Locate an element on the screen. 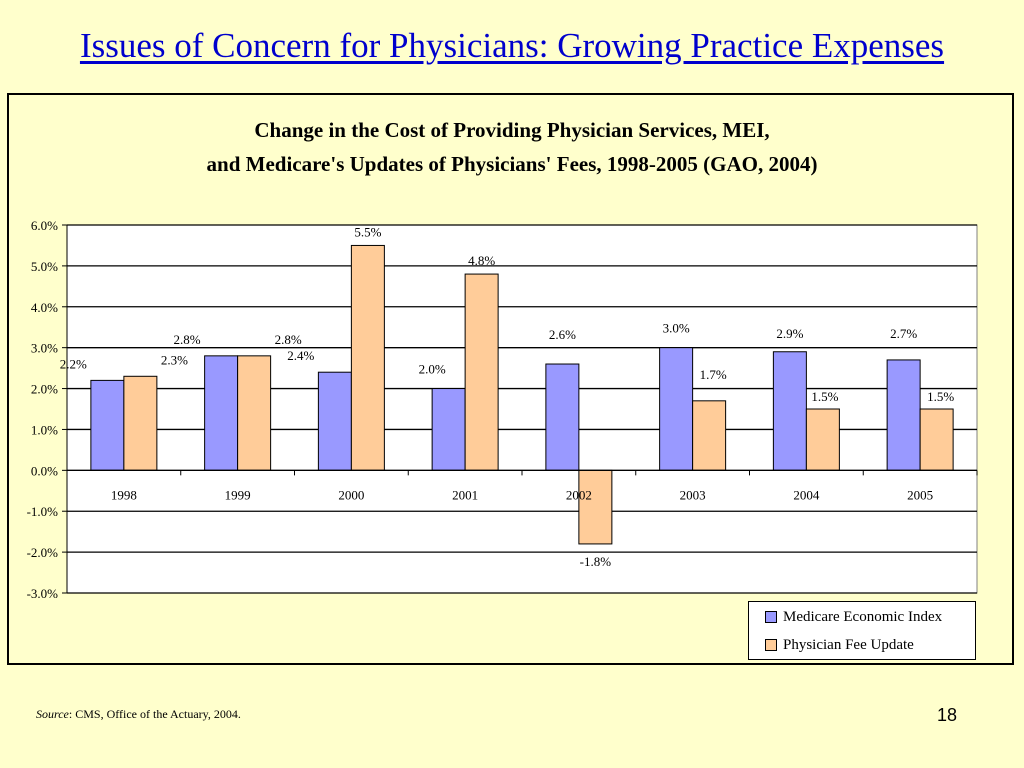  data-label-mei: 2.7% is located at coordinates (903, 333).